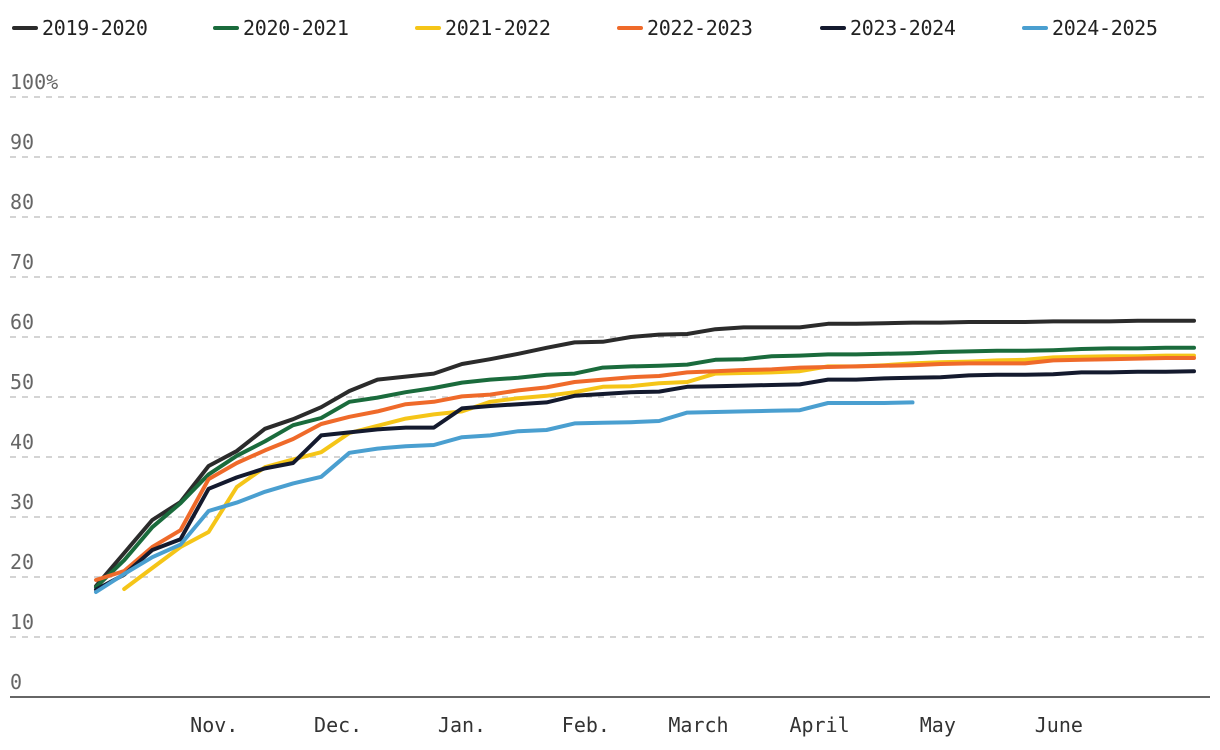 The image size is (1220, 750). I want to click on y-axis-labels: 100% 90 80 70 60 50 40 30 20 10 0, so click(34, 382).